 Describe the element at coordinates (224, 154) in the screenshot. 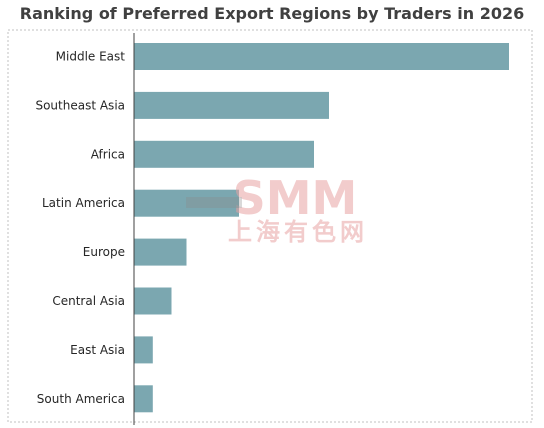

I see `bar-africa` at that location.